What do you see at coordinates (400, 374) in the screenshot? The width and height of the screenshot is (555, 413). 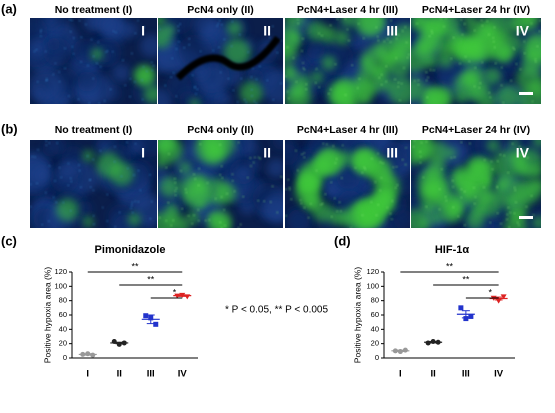 I see `x-tick-label: I` at bounding box center [400, 374].